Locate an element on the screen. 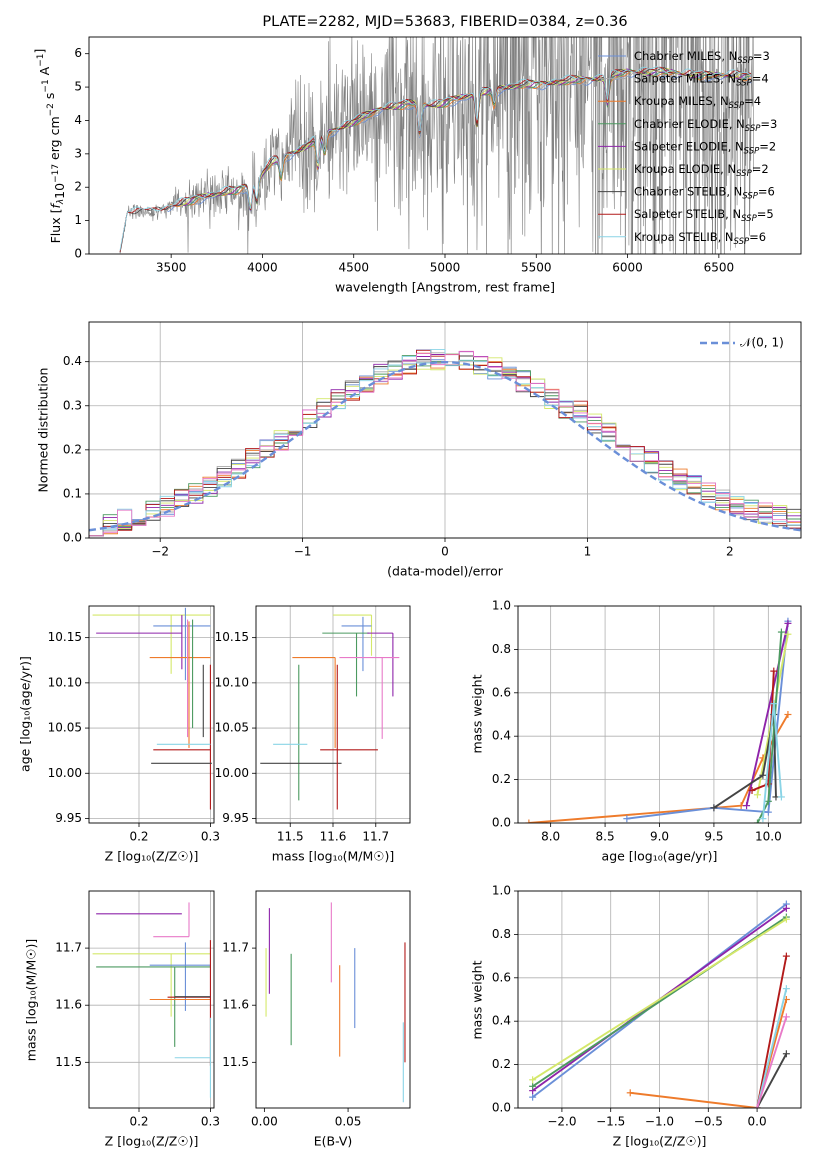 The width and height of the screenshot is (819, 1170). legend-entry: Salpeter MILES, NSSP=4 is located at coordinates (701, 80).